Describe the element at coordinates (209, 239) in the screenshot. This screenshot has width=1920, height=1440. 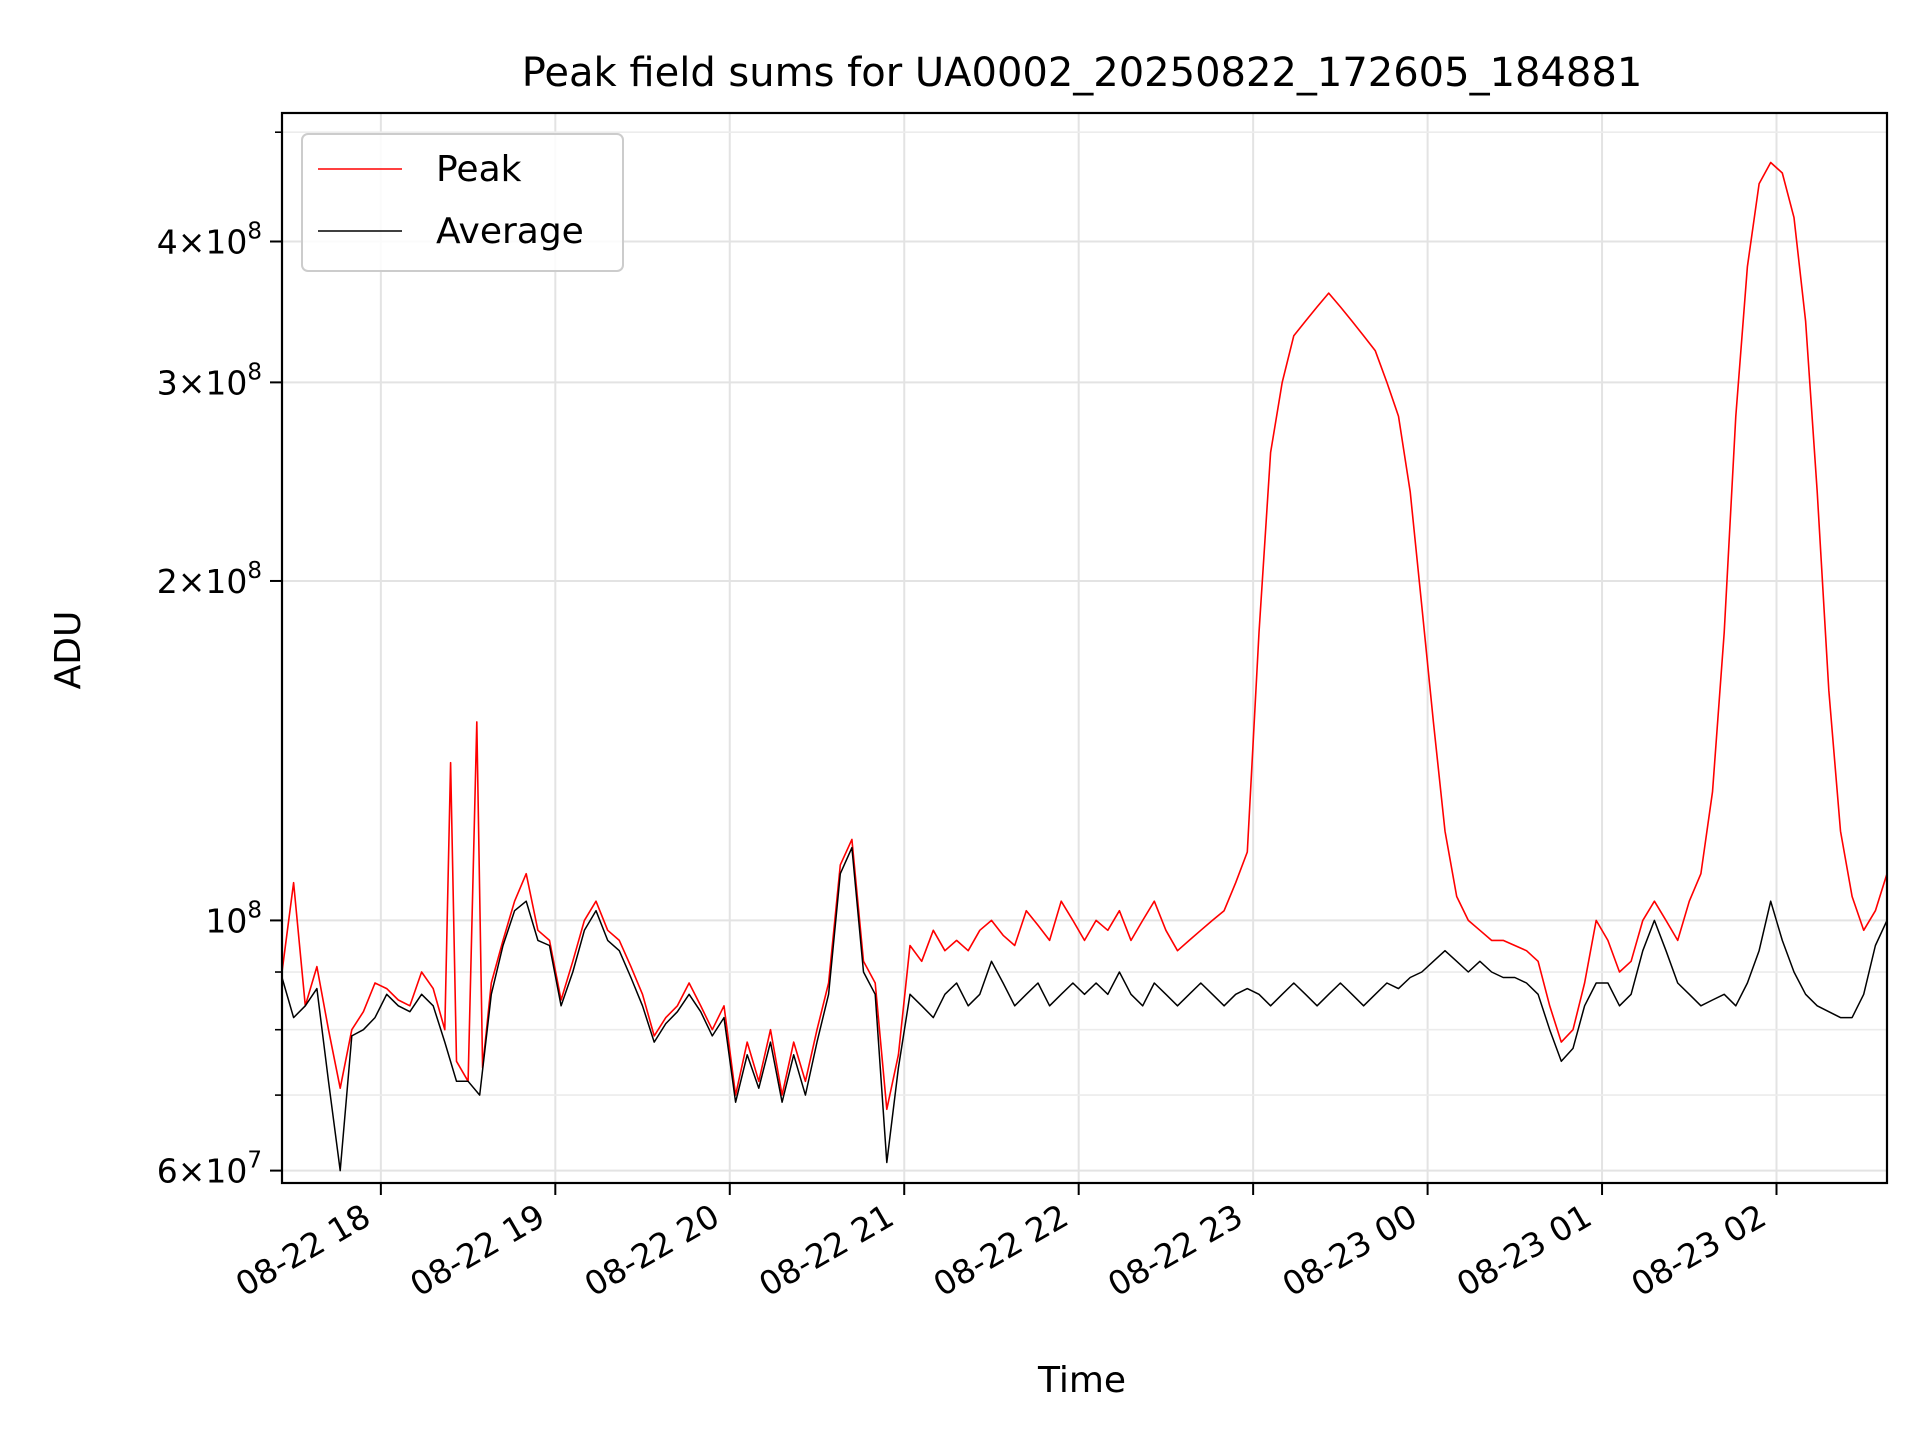
I see `y-tick-label: 4×108` at that location.